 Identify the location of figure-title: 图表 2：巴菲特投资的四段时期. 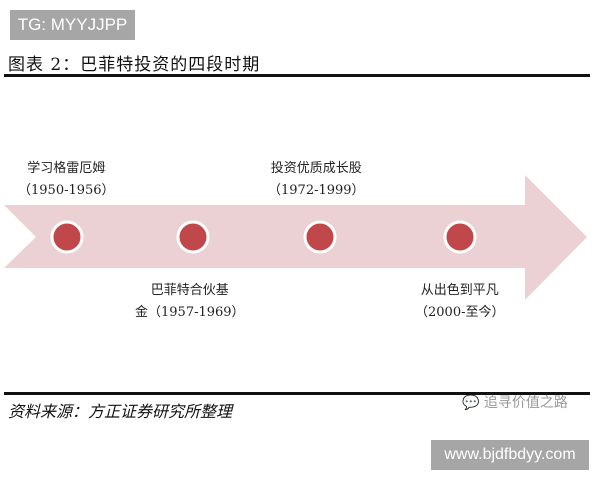
(134, 65).